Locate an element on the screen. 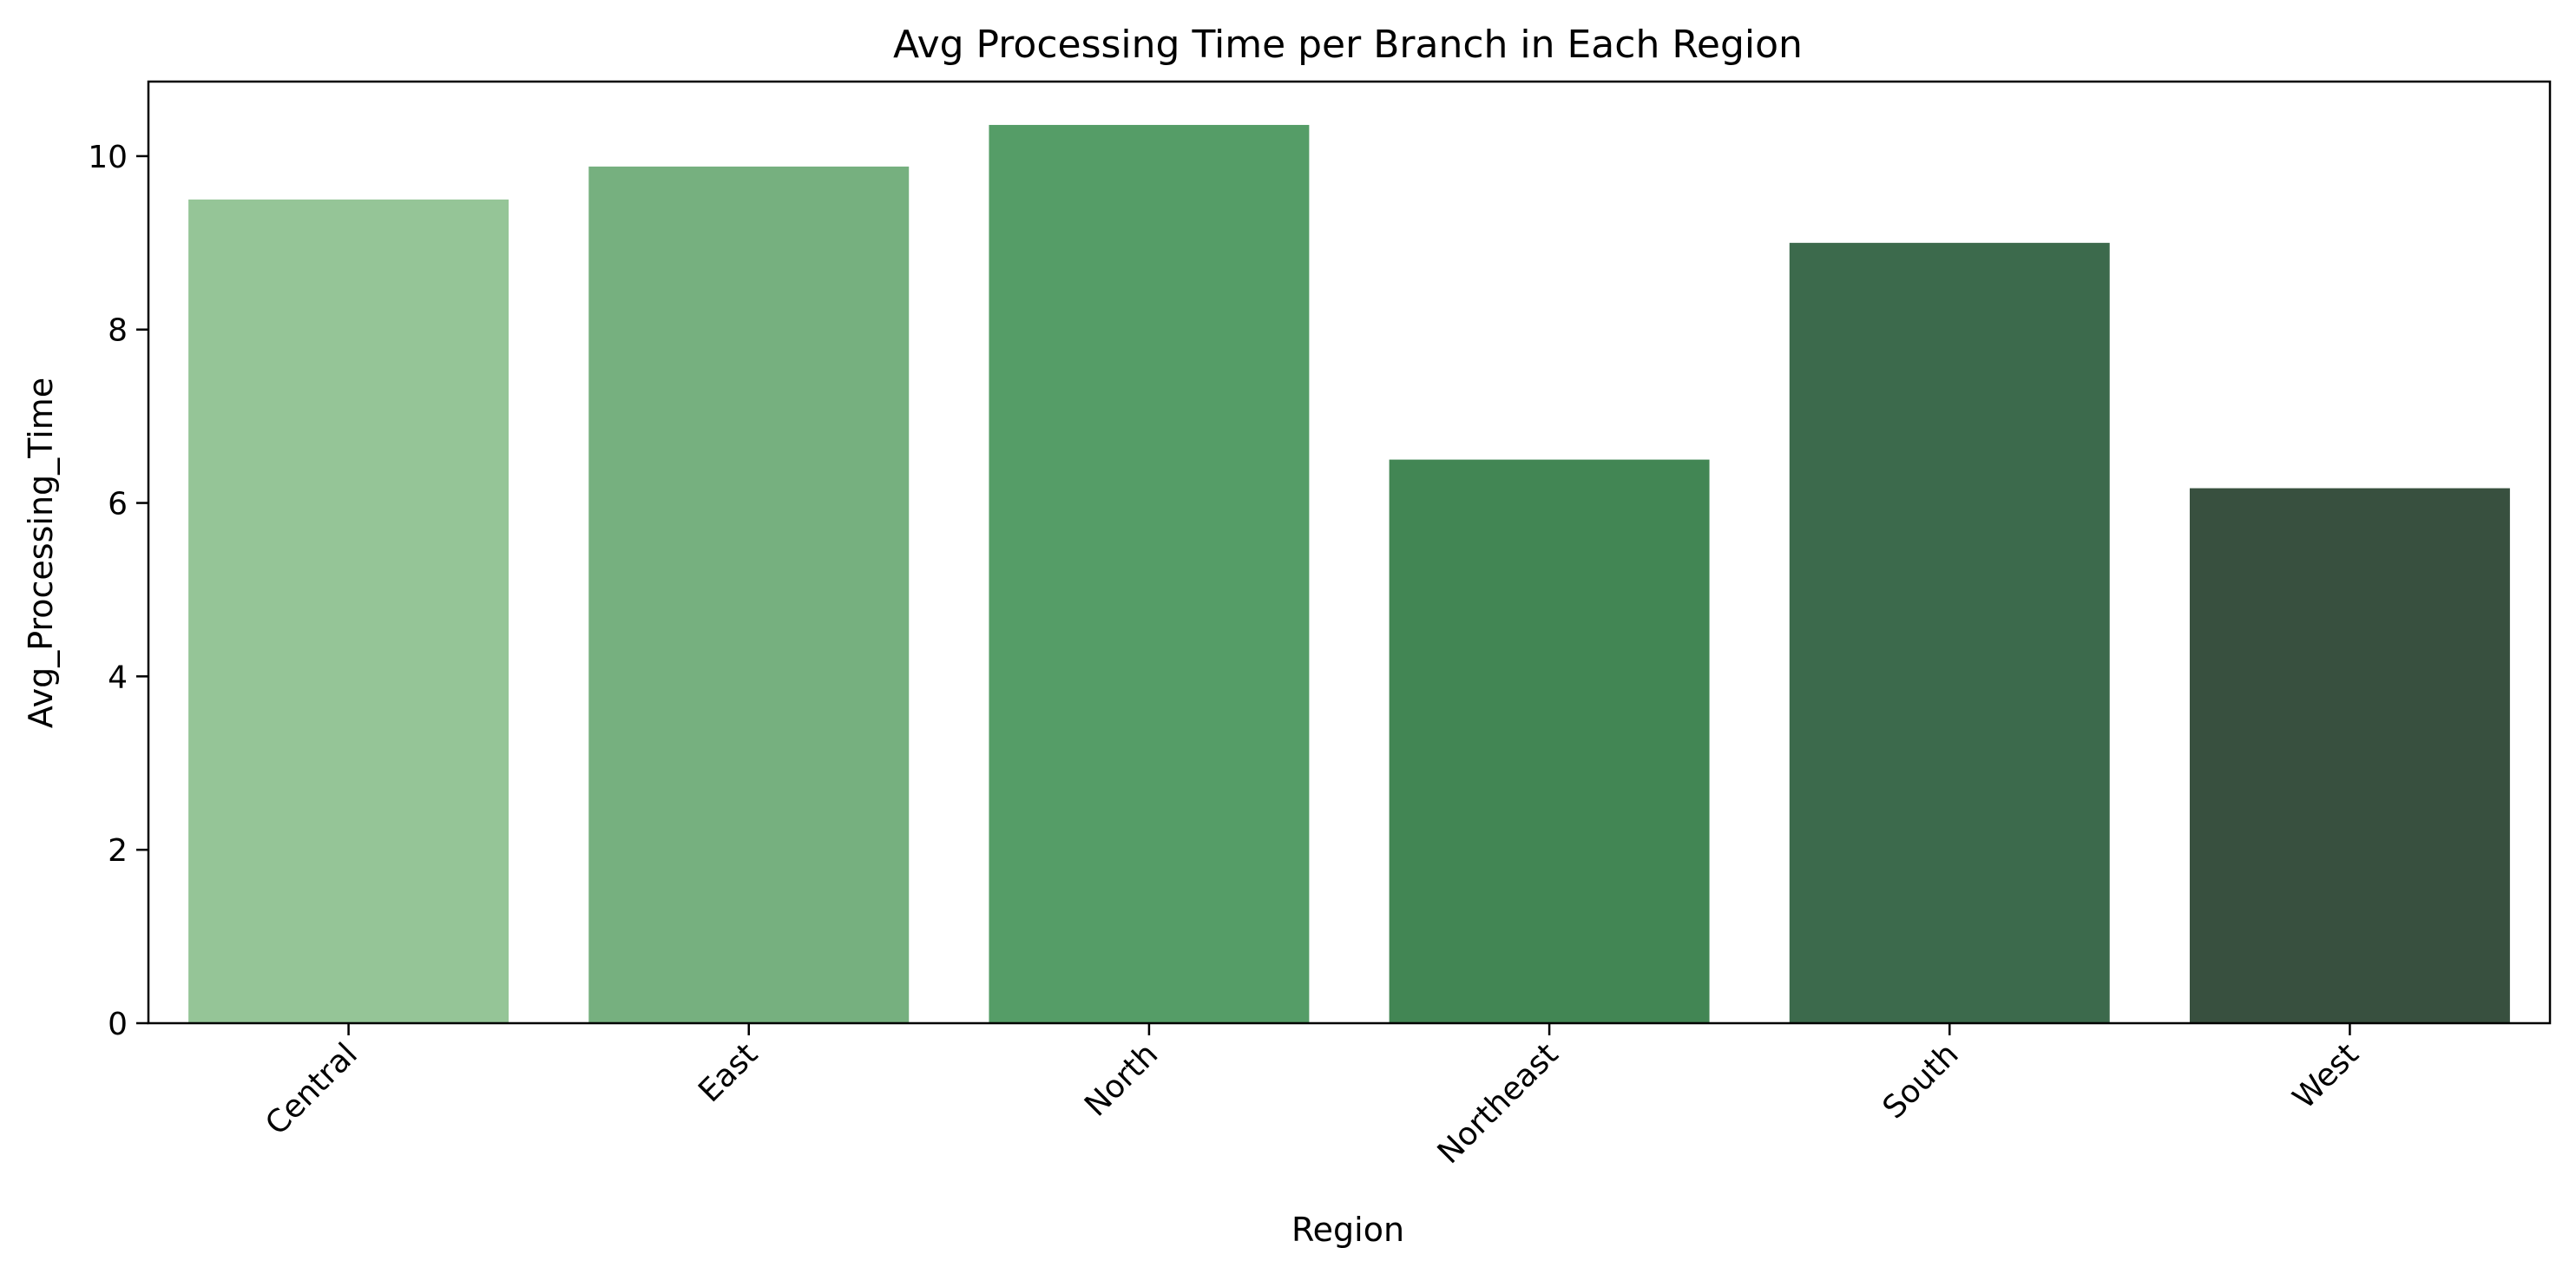 This screenshot has height=1274, width=2576. x-tick-label: North is located at coordinates (1122, 1079).